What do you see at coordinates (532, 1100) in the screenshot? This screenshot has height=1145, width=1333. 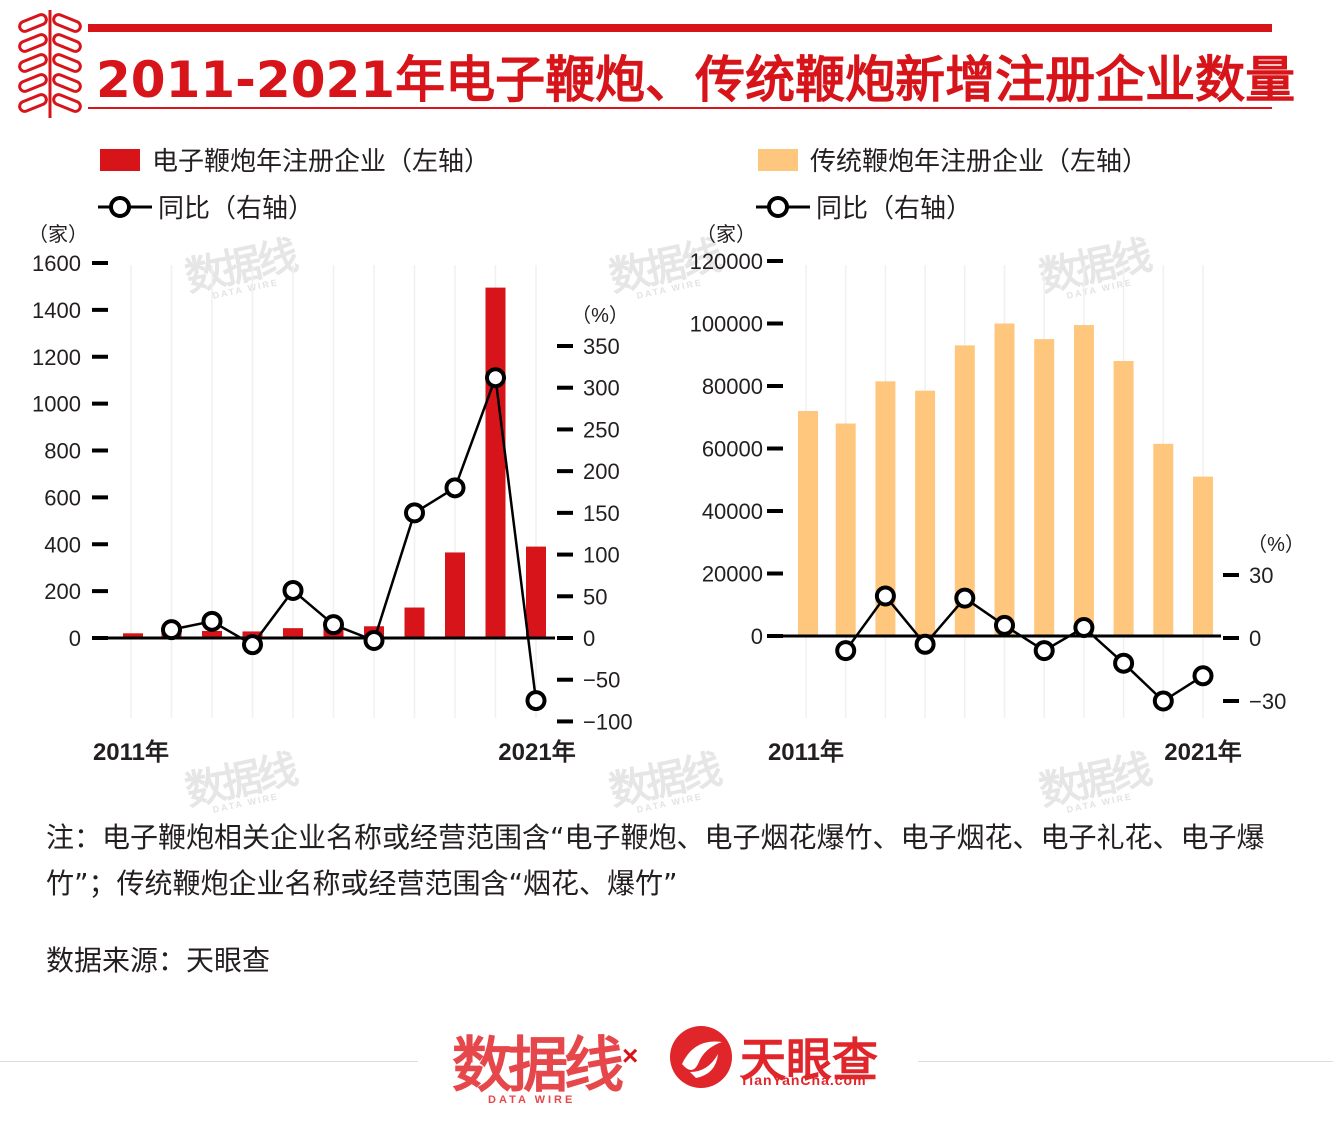 I see `datawire-logo-sub: DATA WIRE` at bounding box center [532, 1100].